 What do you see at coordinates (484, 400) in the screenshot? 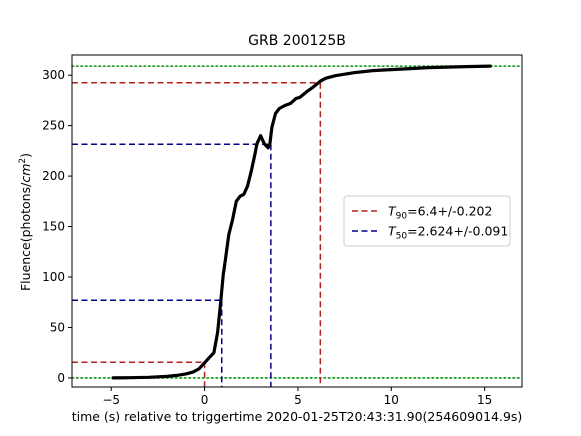
I see `x-tick-label: 15` at bounding box center [484, 400].